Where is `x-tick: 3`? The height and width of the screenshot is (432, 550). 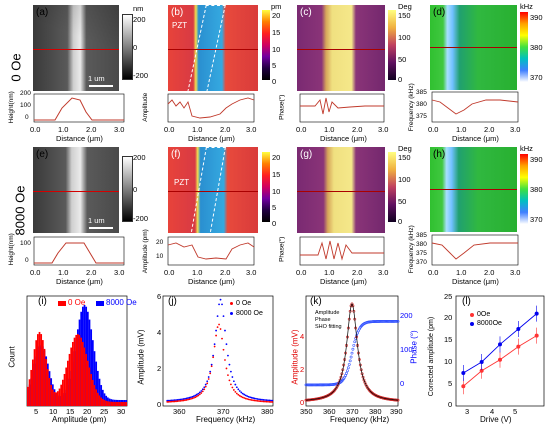 x-tick: 3 is located at coordinates (467, 411).